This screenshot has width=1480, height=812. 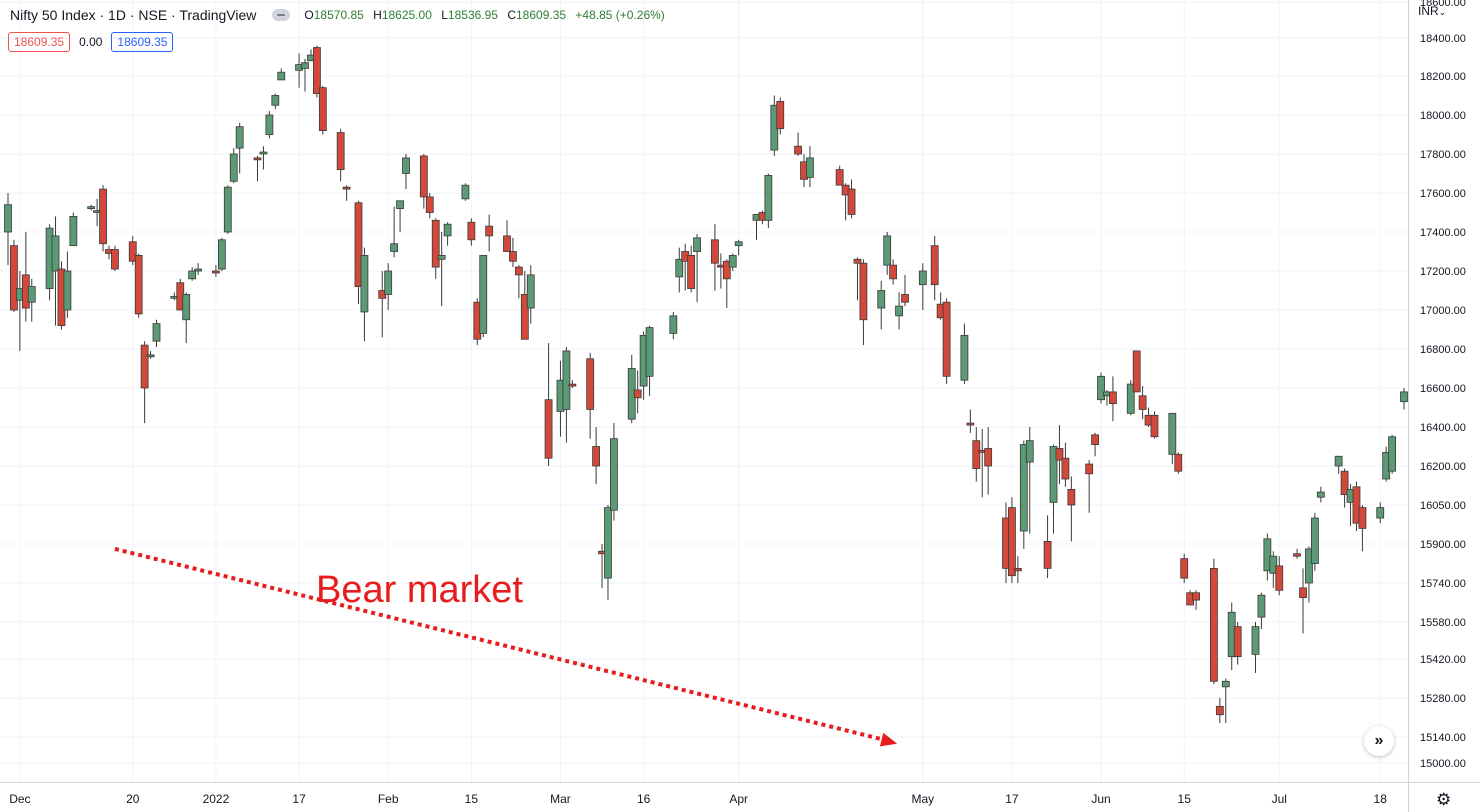 What do you see at coordinates (1444, 799) in the screenshot?
I see `gear-icon: ⚙` at bounding box center [1444, 799].